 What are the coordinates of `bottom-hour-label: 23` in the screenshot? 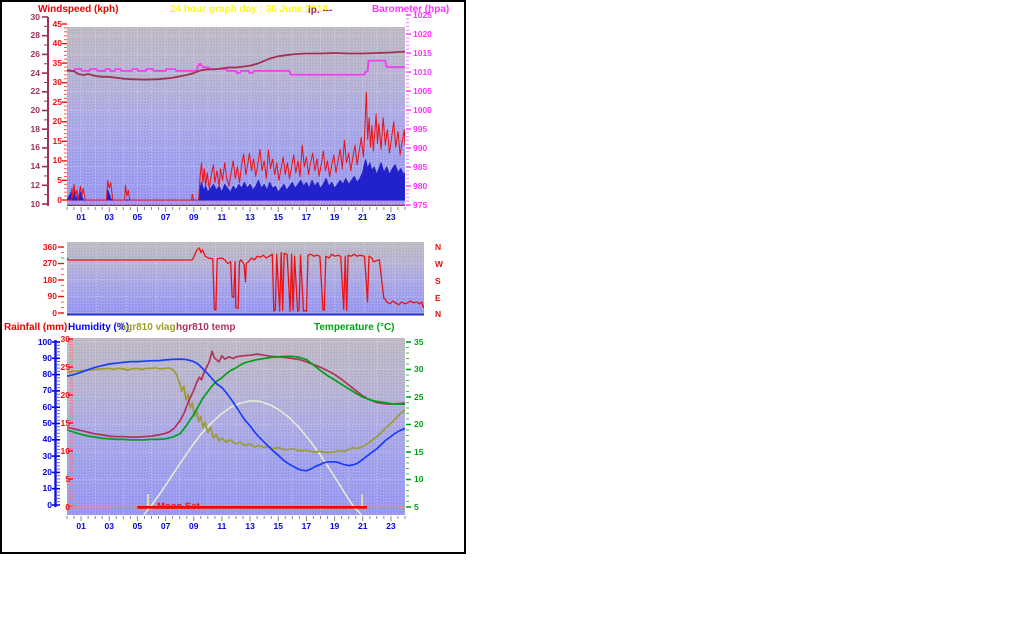 It's located at (391, 526).